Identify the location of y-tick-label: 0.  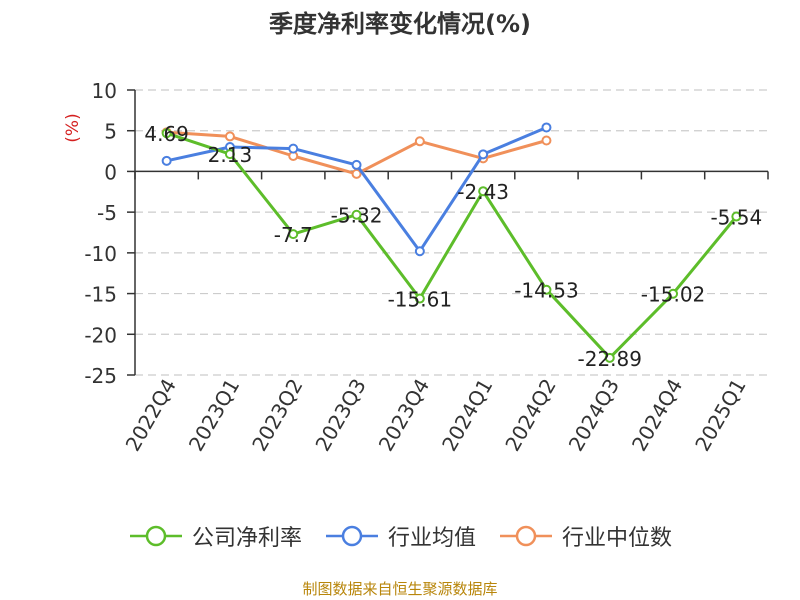
(110, 172).